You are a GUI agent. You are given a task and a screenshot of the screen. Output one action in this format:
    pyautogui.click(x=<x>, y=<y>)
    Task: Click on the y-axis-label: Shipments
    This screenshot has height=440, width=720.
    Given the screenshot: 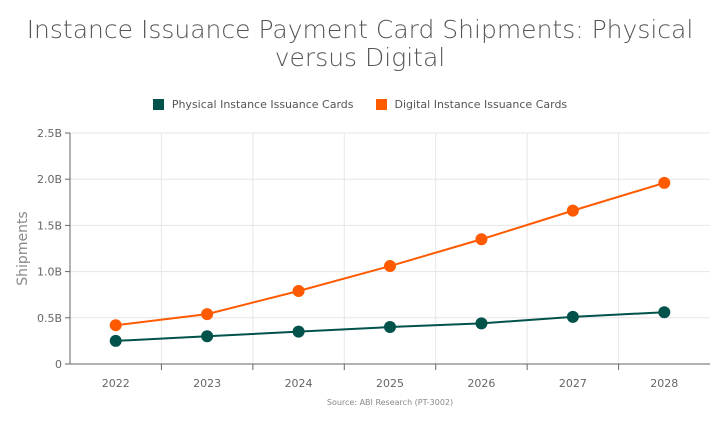 What is the action you would take?
    pyautogui.click(x=23, y=248)
    